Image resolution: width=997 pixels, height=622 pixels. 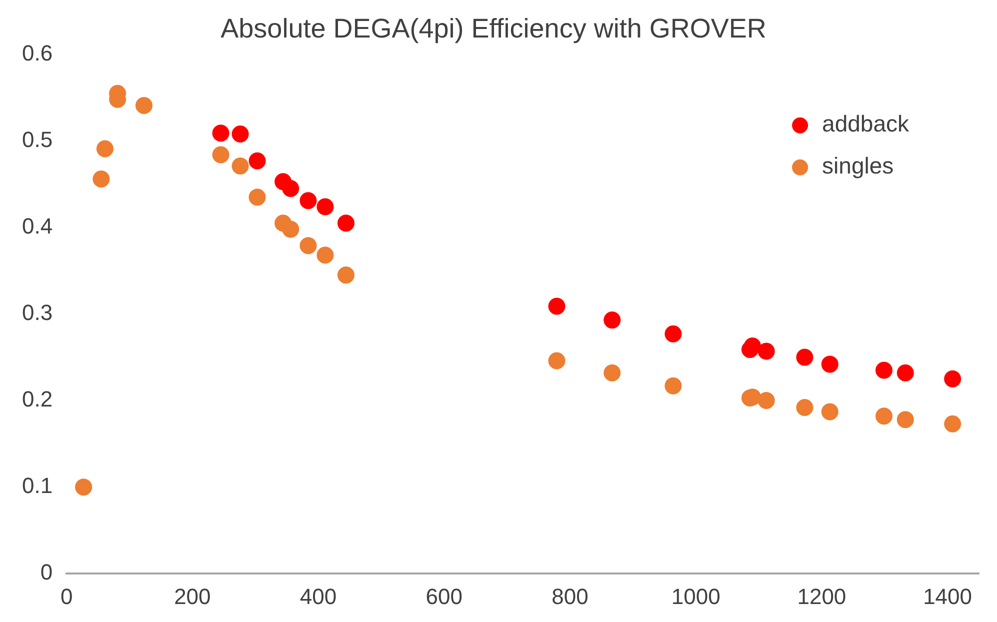 I want to click on y-tick-label: 0.6, so click(x=37, y=53).